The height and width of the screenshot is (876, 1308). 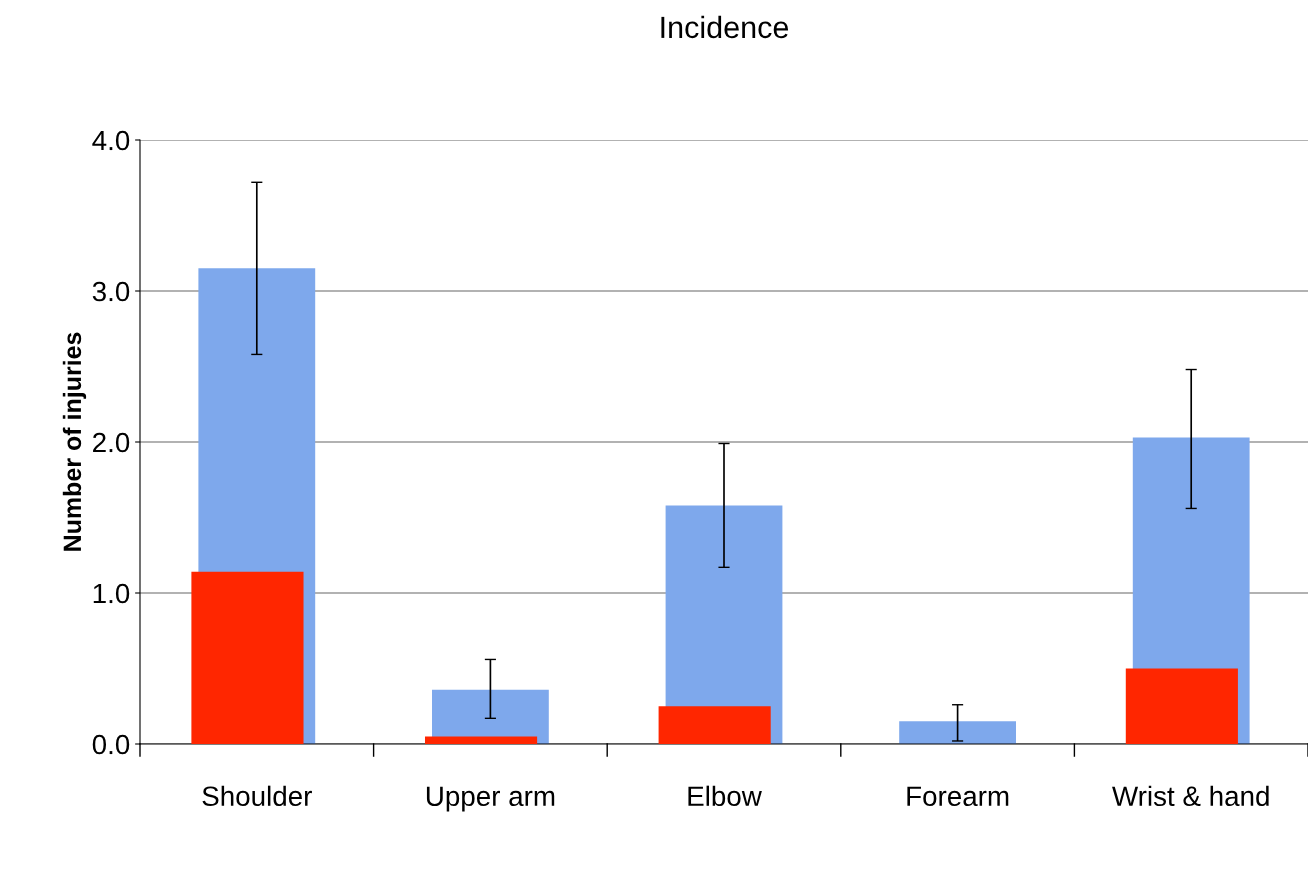 What do you see at coordinates (725, 27) in the screenshot?
I see `chart-title: Incidence` at bounding box center [725, 27].